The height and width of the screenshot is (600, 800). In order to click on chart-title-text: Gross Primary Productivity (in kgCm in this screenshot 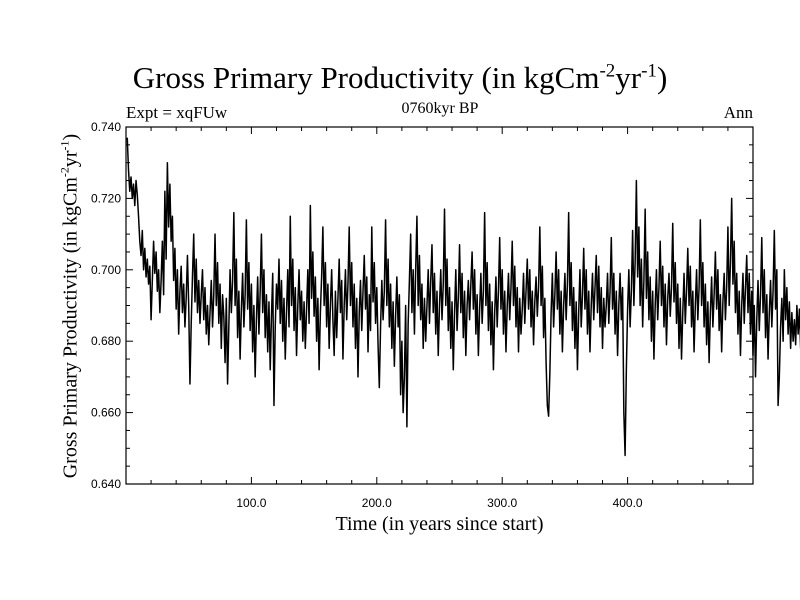, I will do `click(366, 77)`.